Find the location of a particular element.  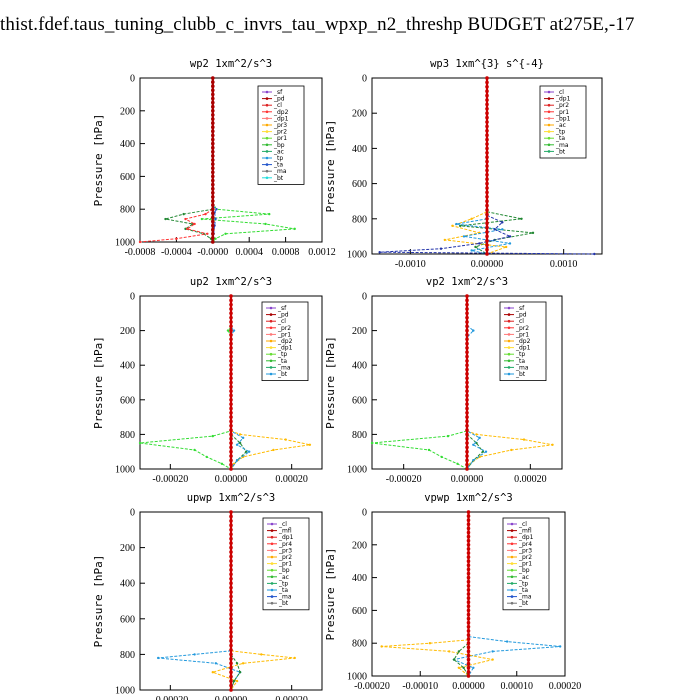

x-tick-label: 0.0008 is located at coordinates (286, 252).